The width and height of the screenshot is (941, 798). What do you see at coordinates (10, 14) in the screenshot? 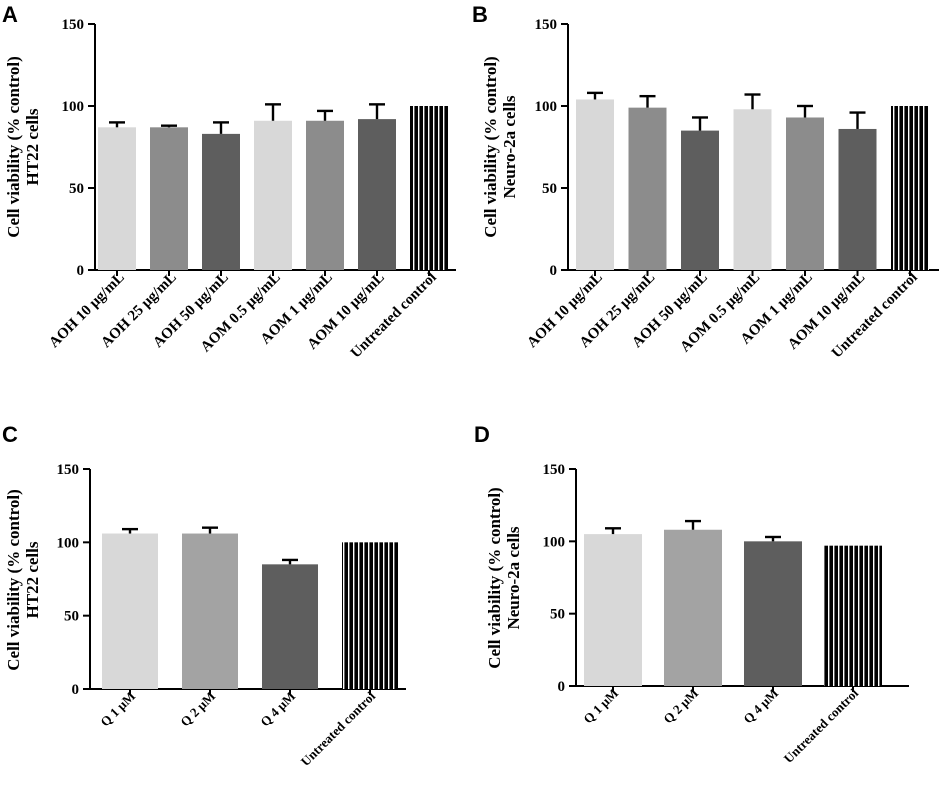
I see `panel-letter: A` at bounding box center [10, 14].